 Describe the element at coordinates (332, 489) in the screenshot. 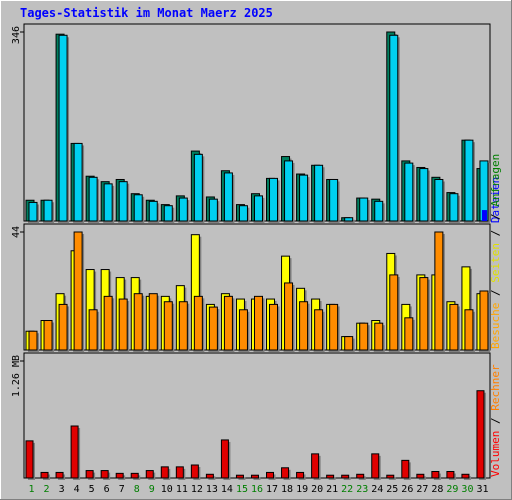

I see `day-label-21: 21` at that location.